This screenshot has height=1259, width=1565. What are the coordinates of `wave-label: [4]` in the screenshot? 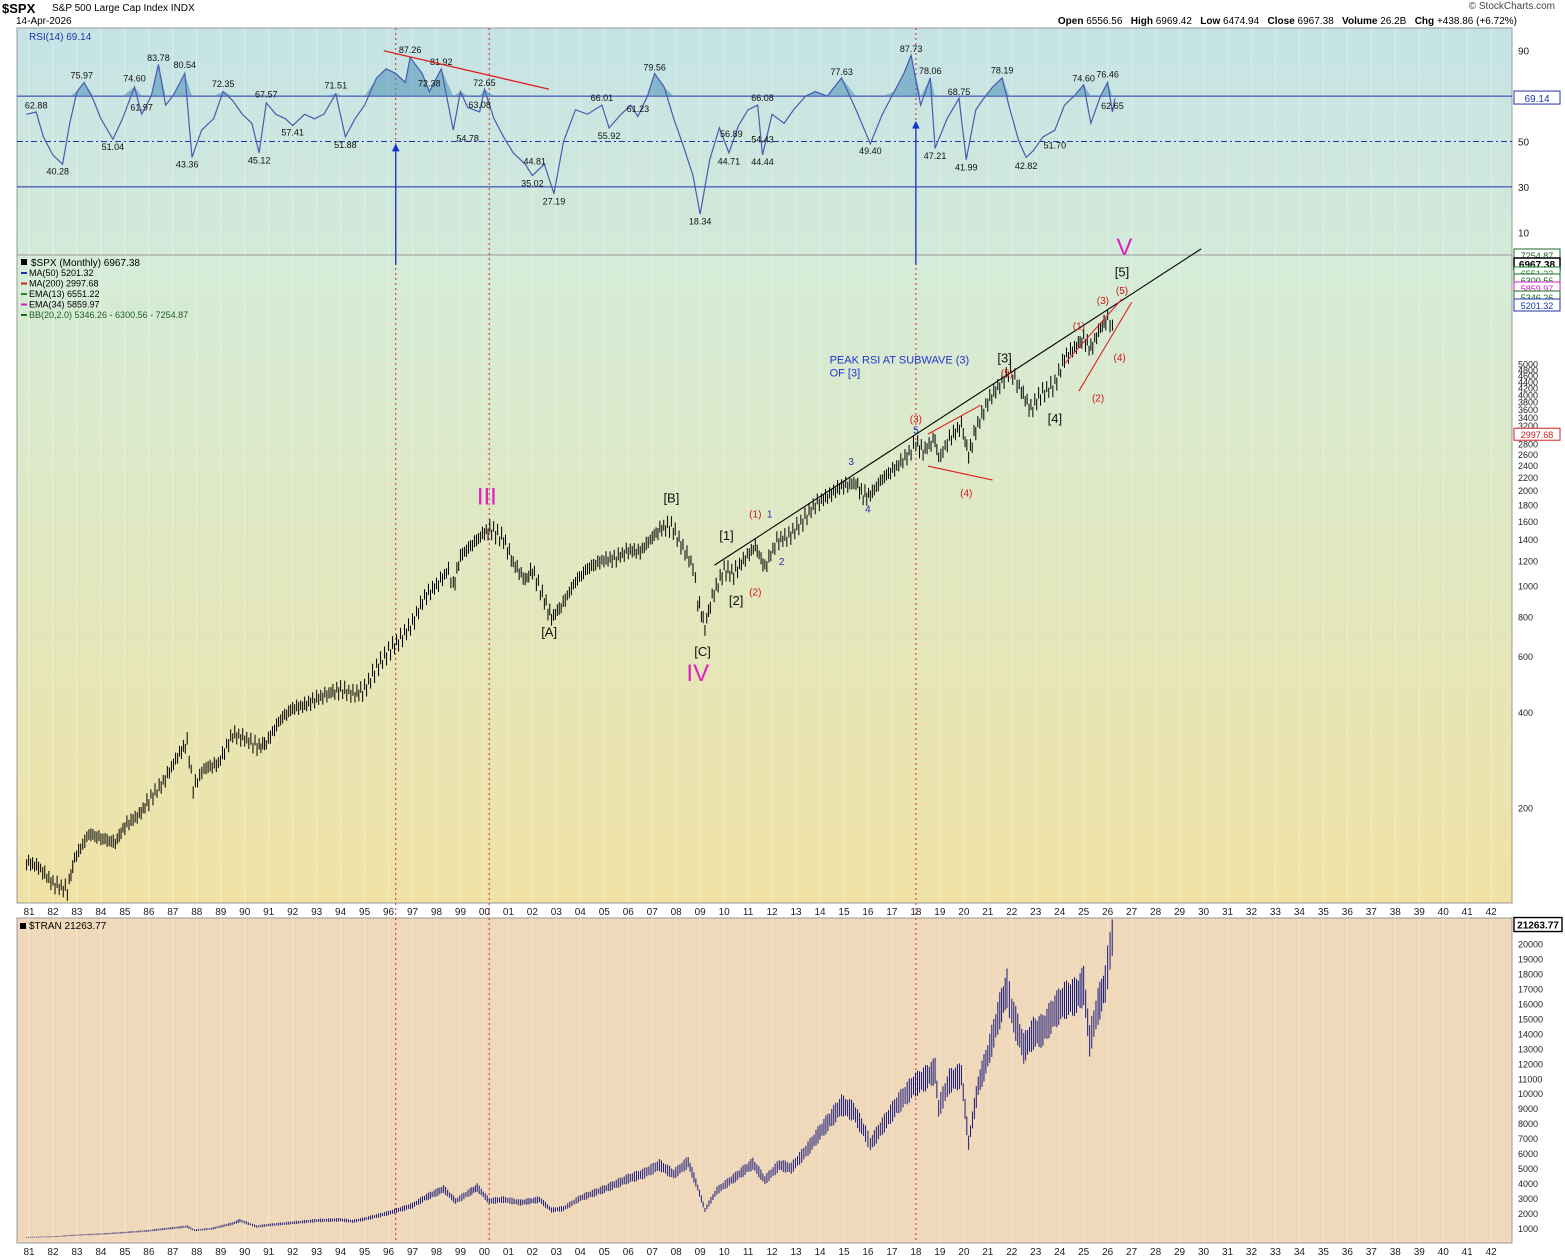 It's located at (1055, 418).